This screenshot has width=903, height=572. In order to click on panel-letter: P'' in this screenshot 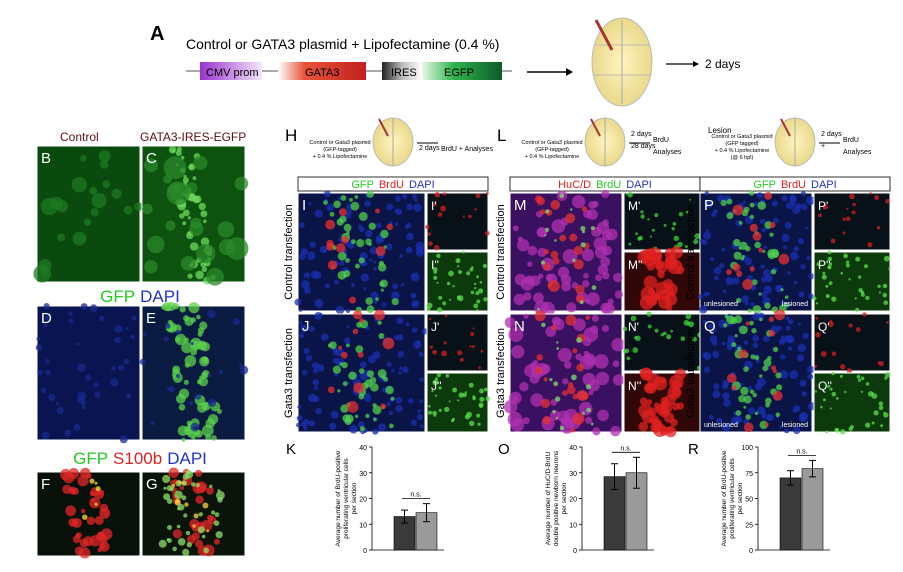, I will do `click(824, 265)`.